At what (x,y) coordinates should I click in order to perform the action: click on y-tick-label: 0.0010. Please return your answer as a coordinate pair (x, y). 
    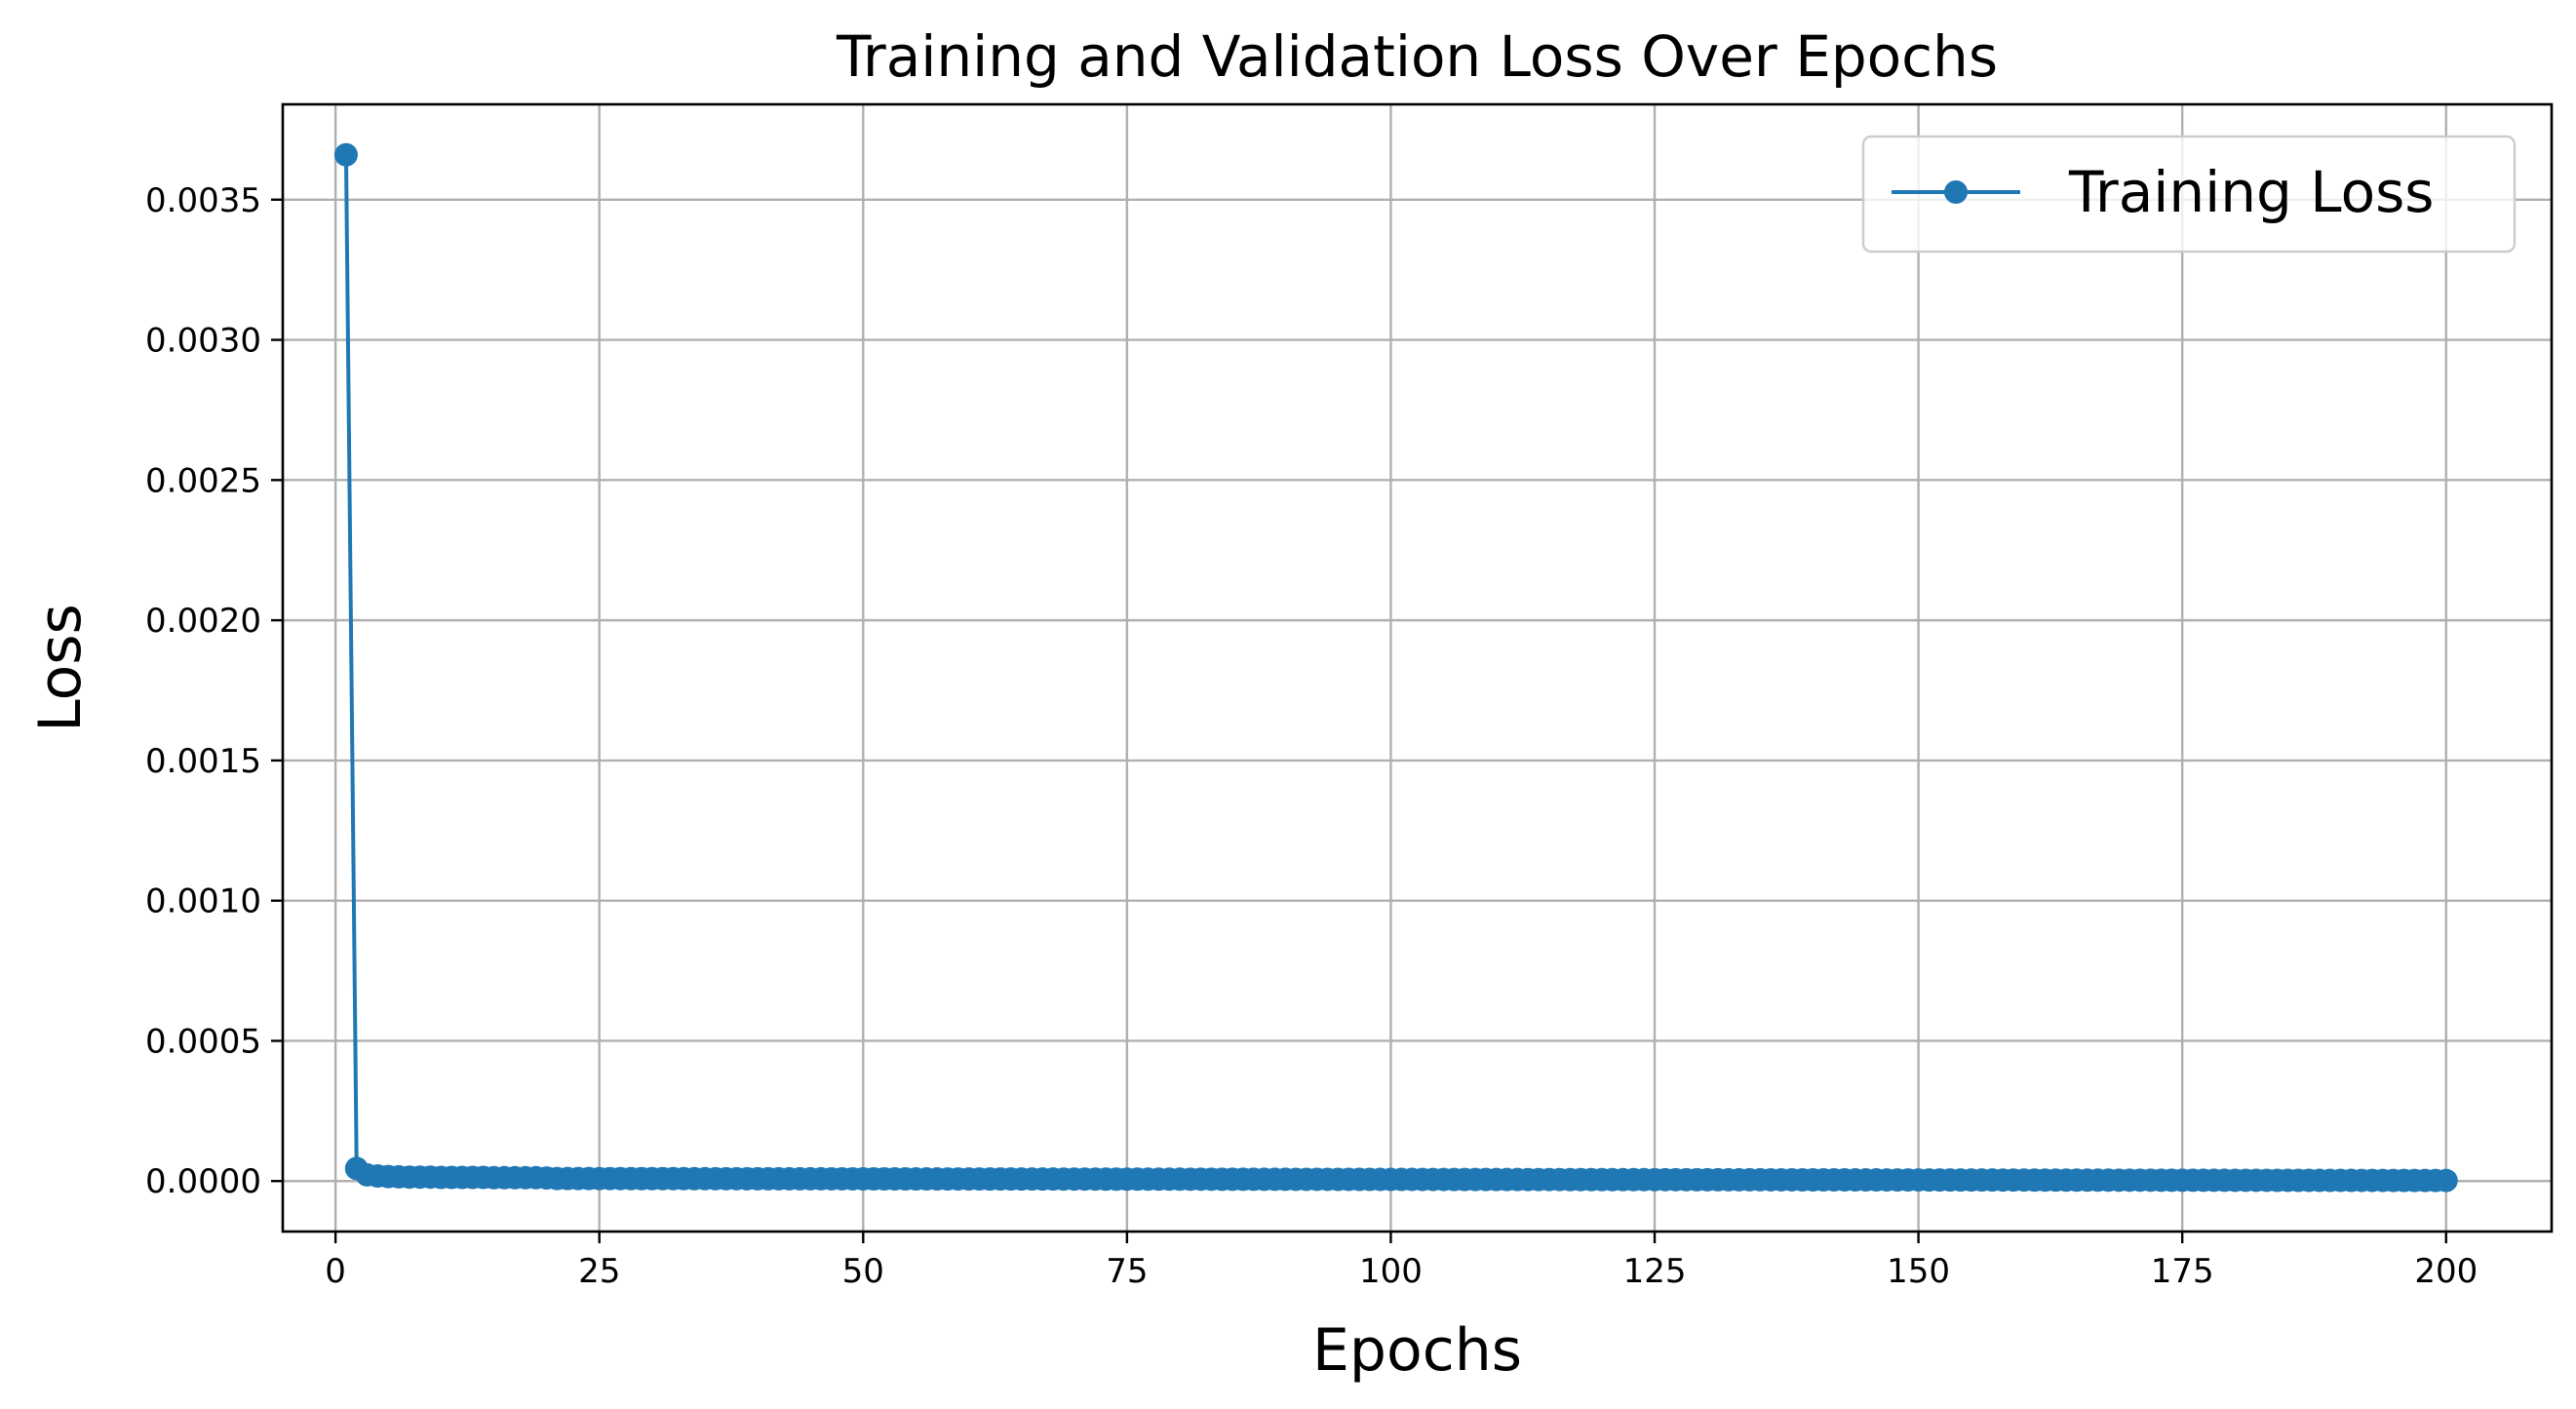
    Looking at the image, I should click on (203, 901).